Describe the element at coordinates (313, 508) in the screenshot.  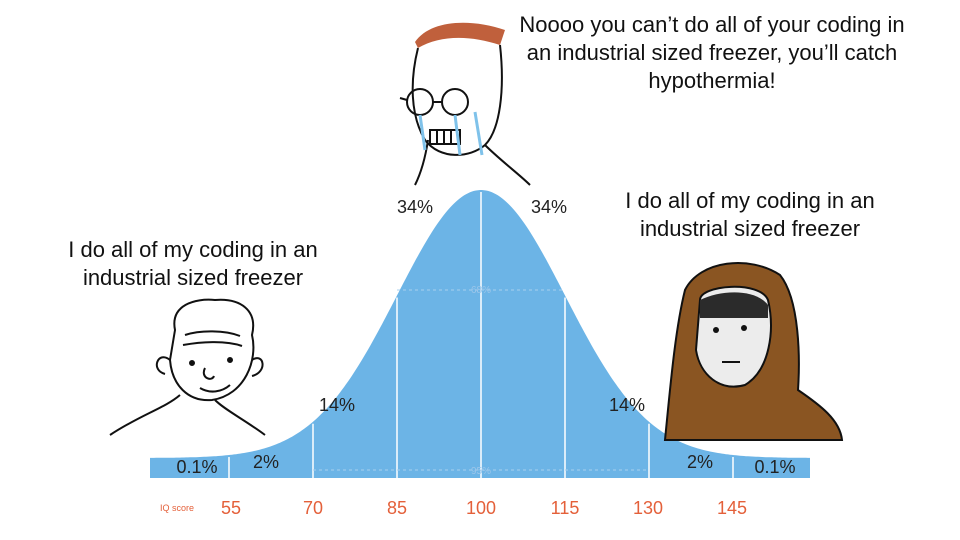
I see `tick-label: 70` at that location.